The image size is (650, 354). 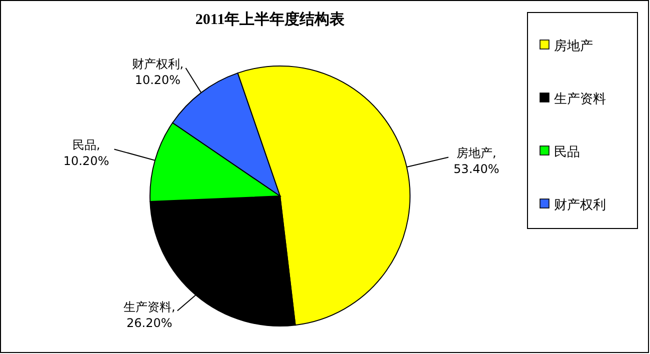 What do you see at coordinates (580, 205) in the screenshot?
I see `legend-label: 财产权利` at bounding box center [580, 205].